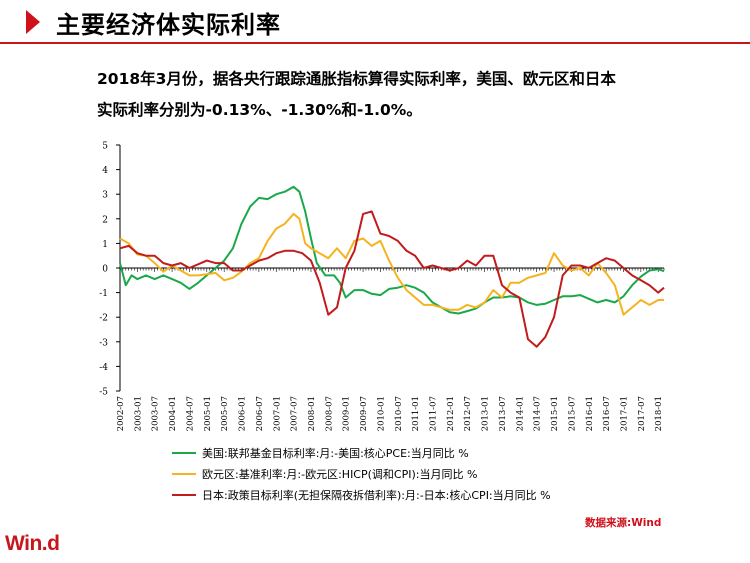  What do you see at coordinates (105, 196) in the screenshot?
I see `y-tick-label: 3` at bounding box center [105, 196].